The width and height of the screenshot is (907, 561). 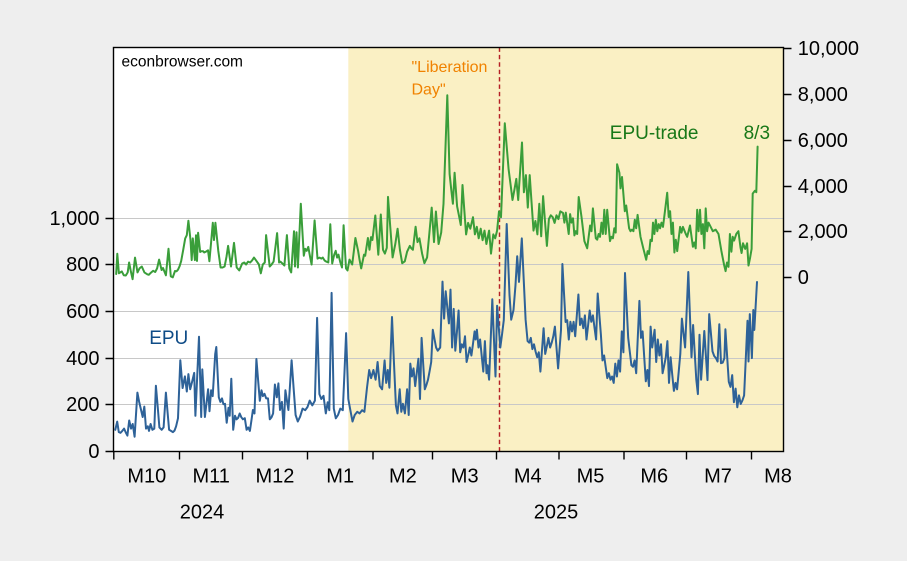 I want to click on svg-text: econbrowser.com, so click(x=182, y=62).